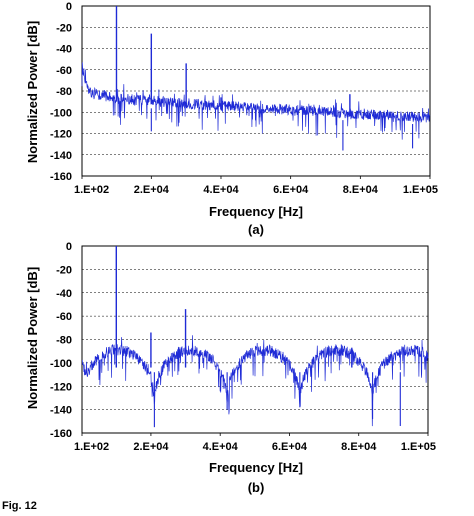  I want to click on x-axis-label-a: Frequency [Hz], so click(256, 211).